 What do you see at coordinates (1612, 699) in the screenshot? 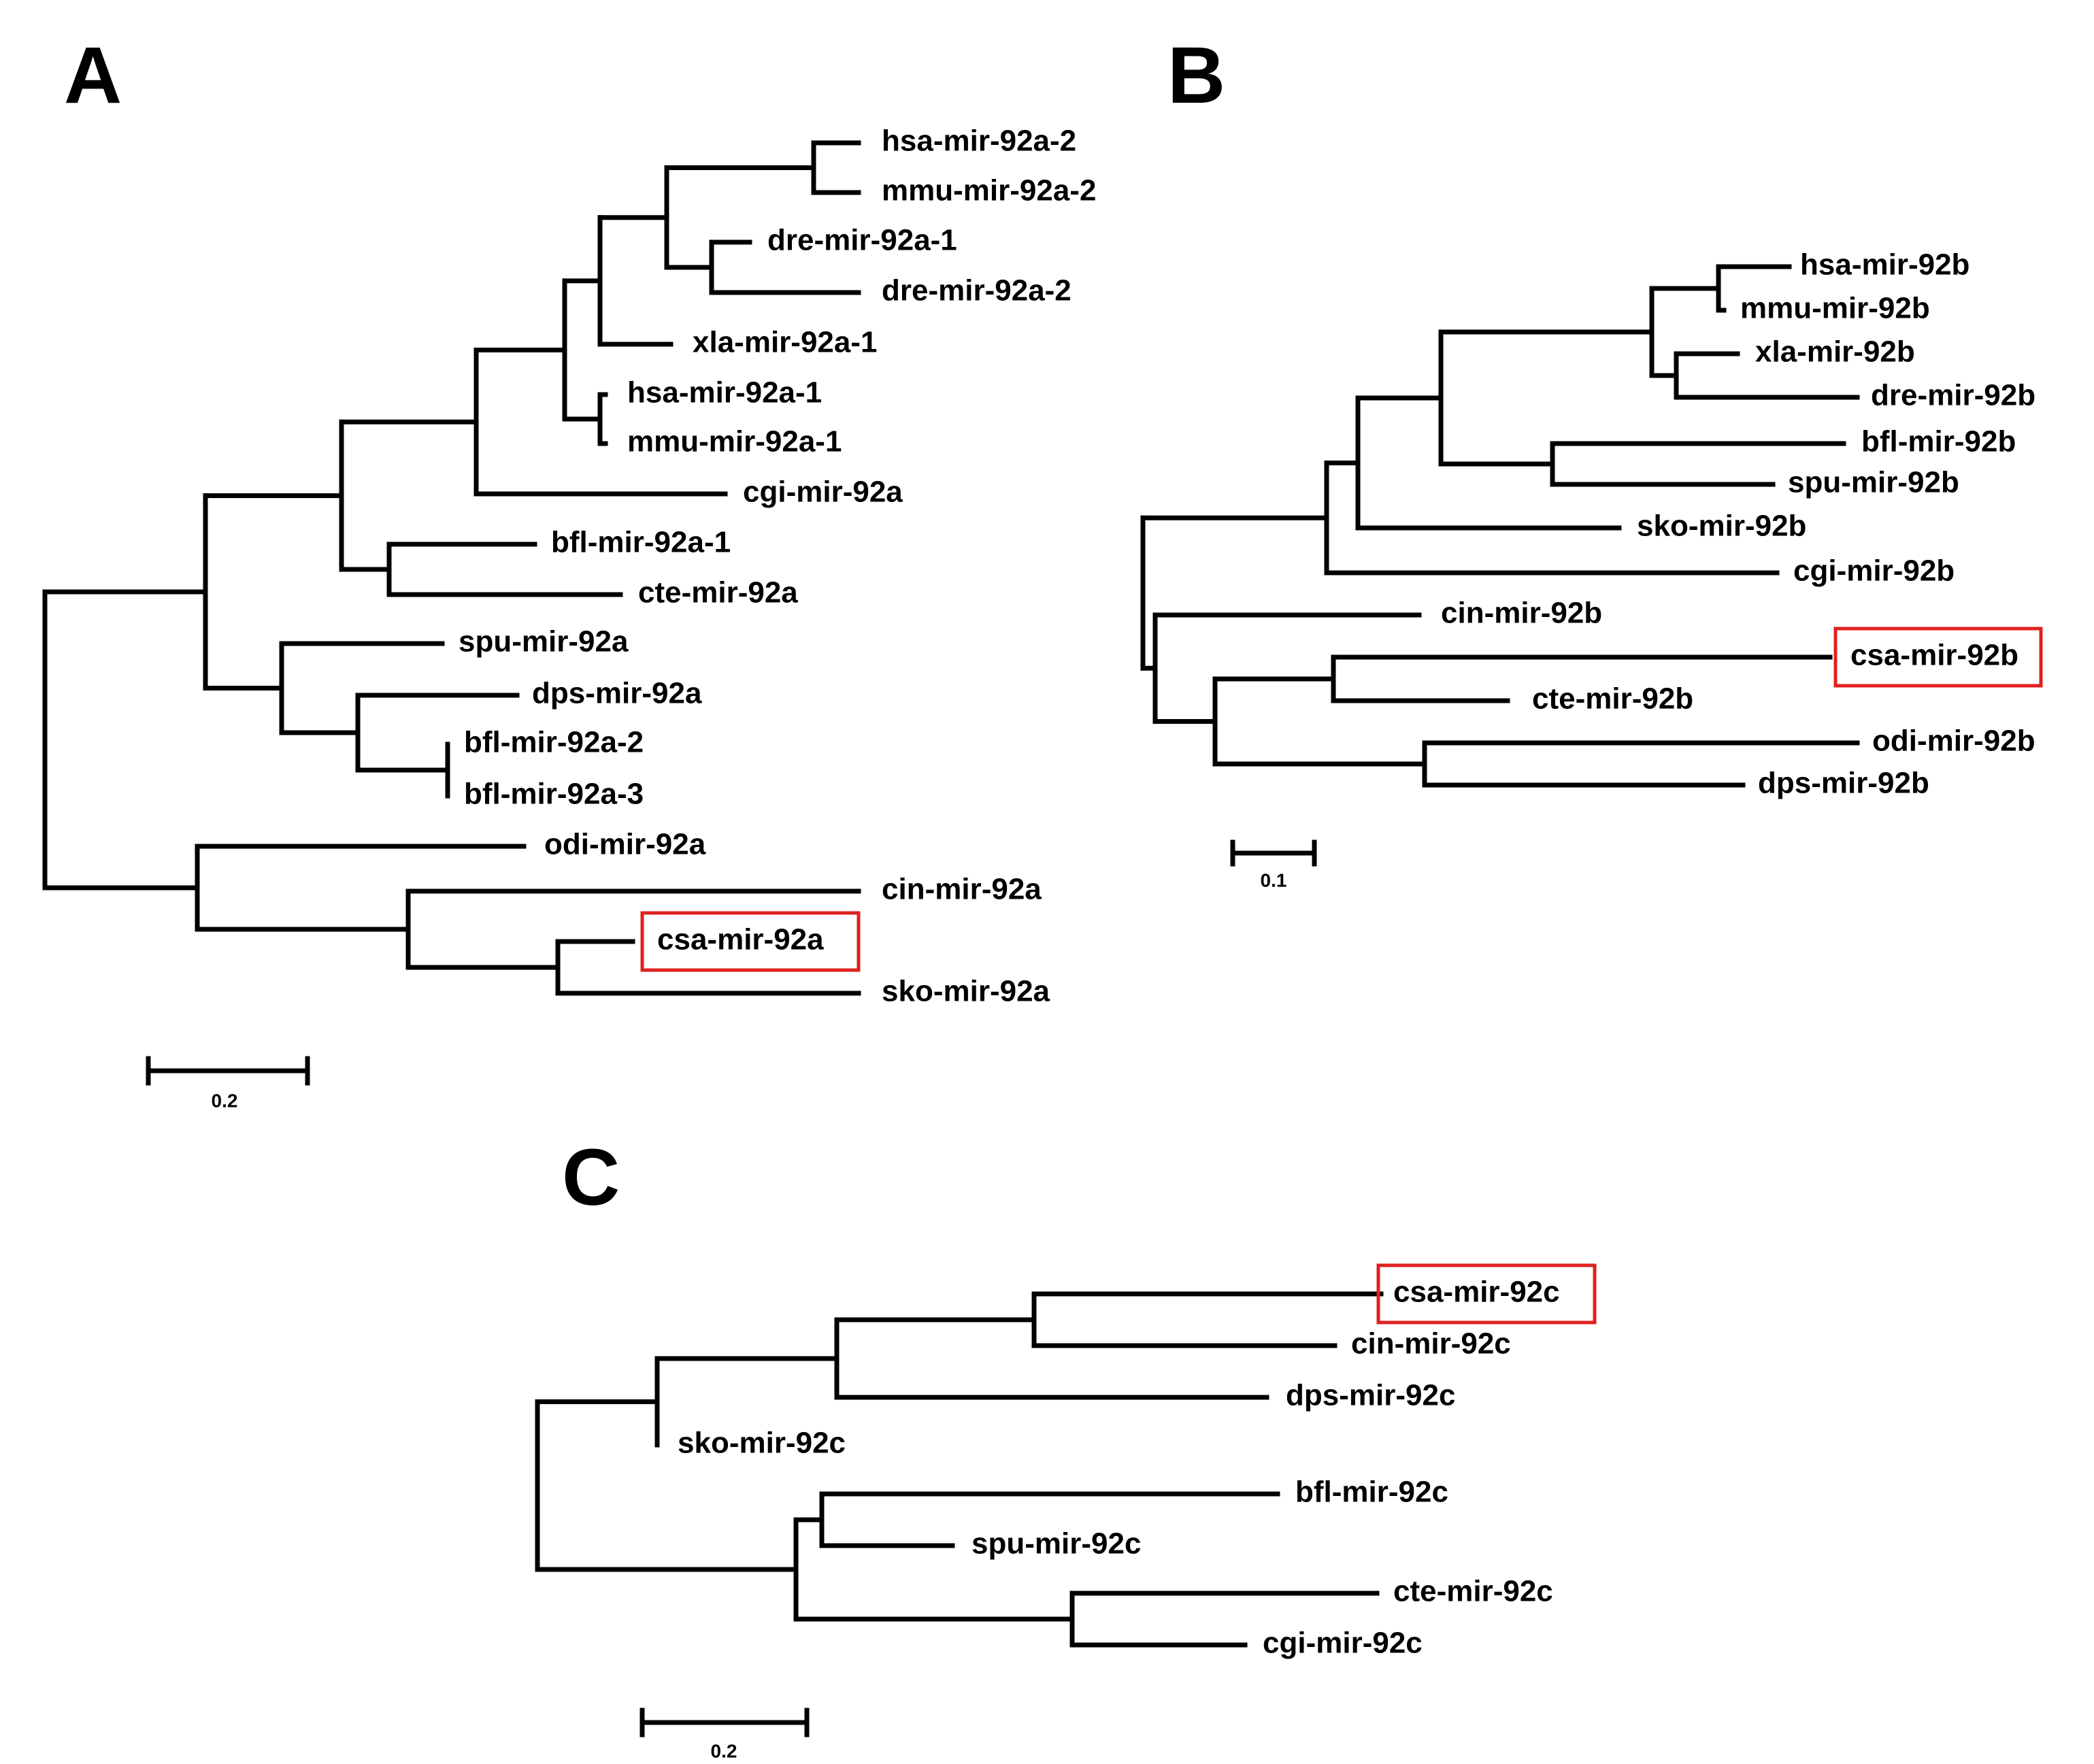
I see `panel-b-leaf-label: cte-mir-92b` at bounding box center [1612, 699].